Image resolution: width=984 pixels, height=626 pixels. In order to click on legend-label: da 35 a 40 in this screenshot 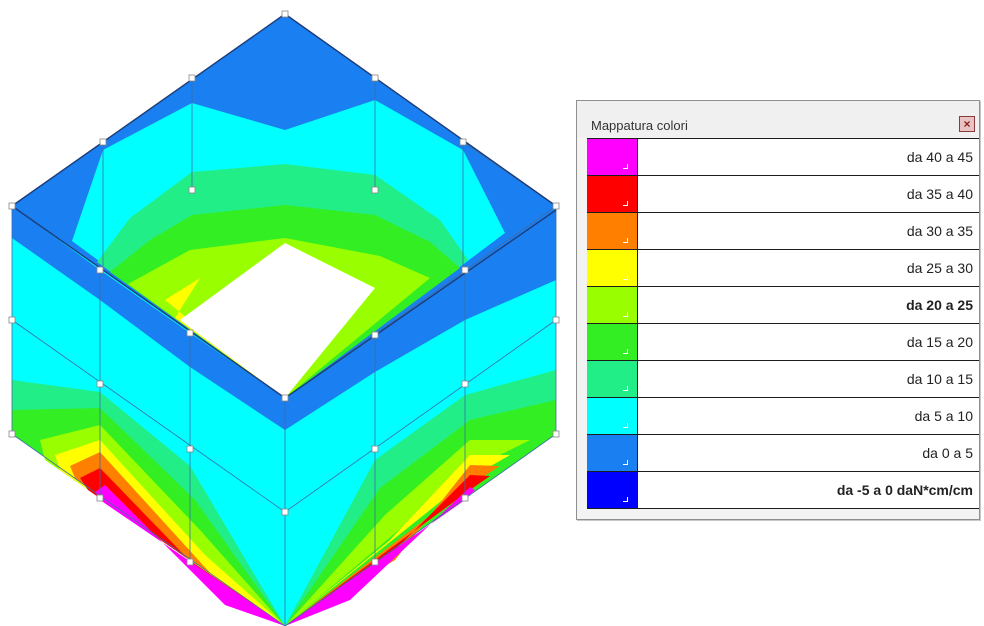, I will do `click(939, 194)`.